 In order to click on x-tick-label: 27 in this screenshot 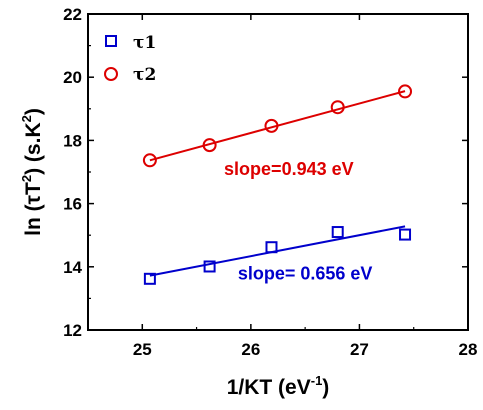, I will do `click(359, 349)`.